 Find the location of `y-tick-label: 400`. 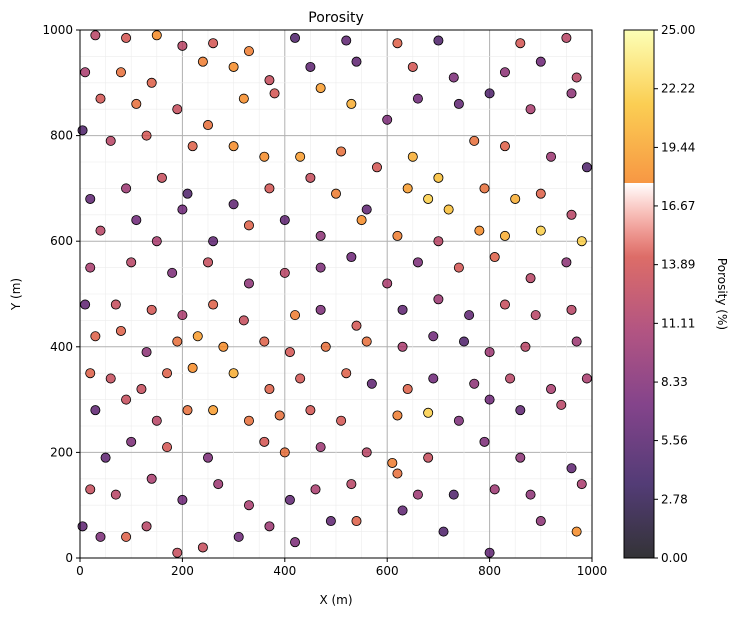

y-tick-label: 400 is located at coordinates (61, 347).